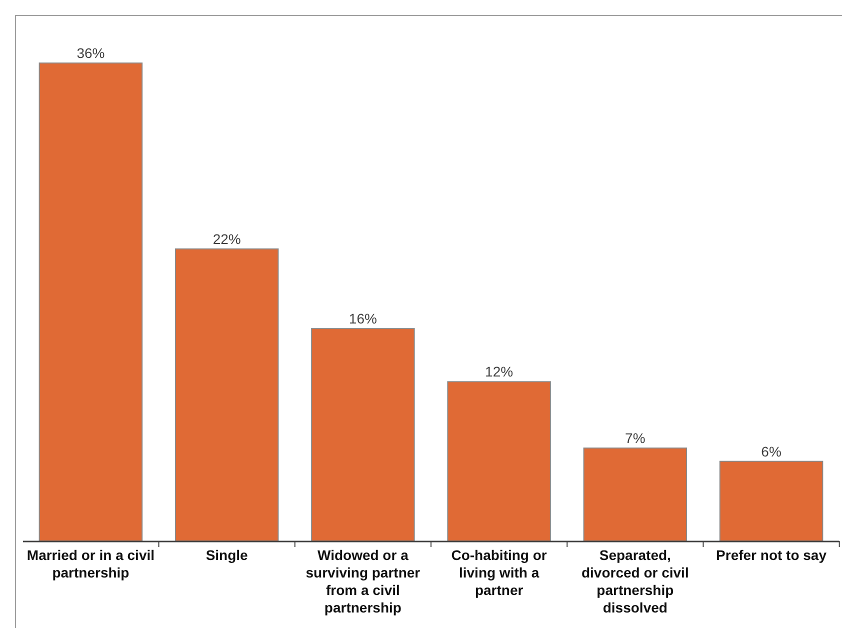 Image resolution: width=842 pixels, height=628 pixels. Describe the element at coordinates (362, 318) in the screenshot. I see `data-label: 16%` at that location.